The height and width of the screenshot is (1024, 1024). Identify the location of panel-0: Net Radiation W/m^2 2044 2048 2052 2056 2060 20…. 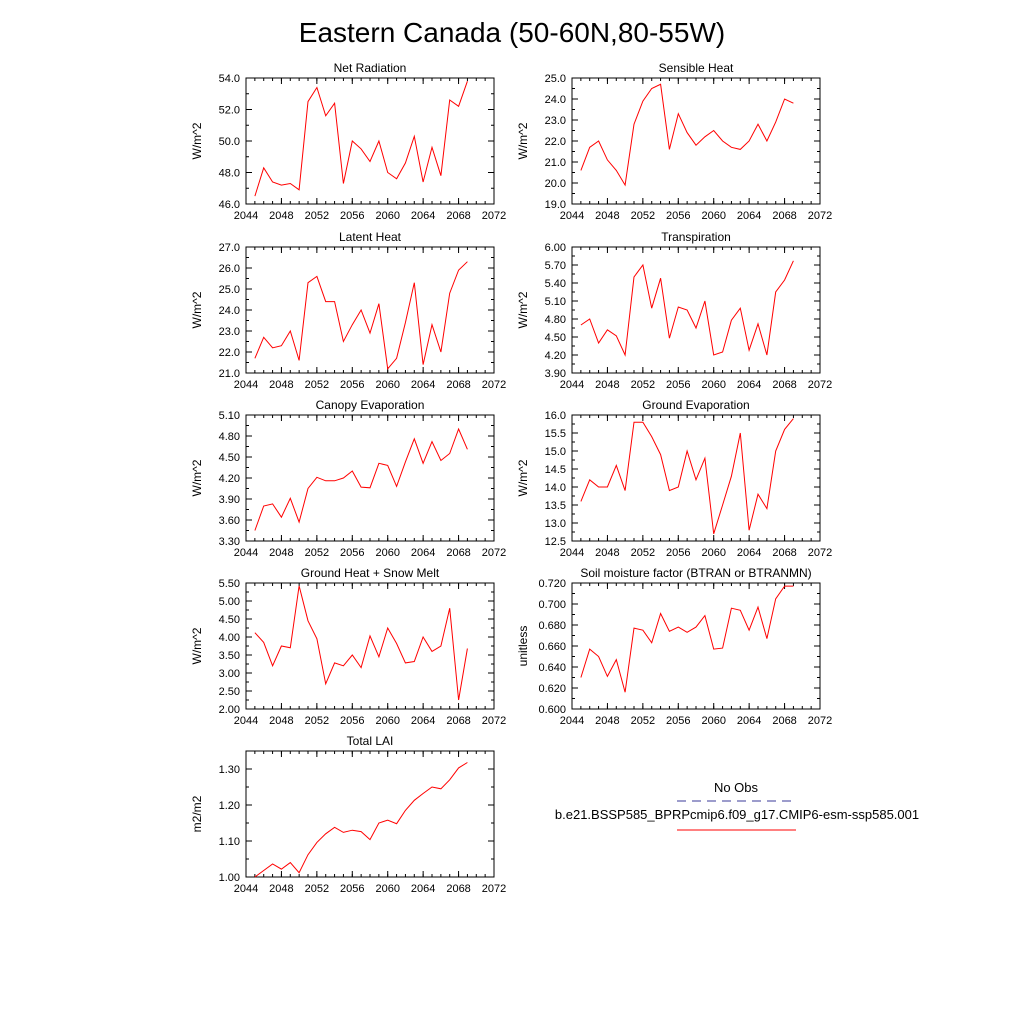
(348, 141).